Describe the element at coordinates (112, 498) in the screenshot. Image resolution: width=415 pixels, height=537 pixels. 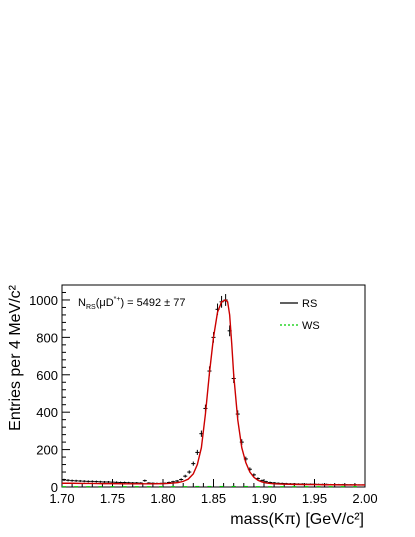
I see `x-tick-label: 1.75` at that location.